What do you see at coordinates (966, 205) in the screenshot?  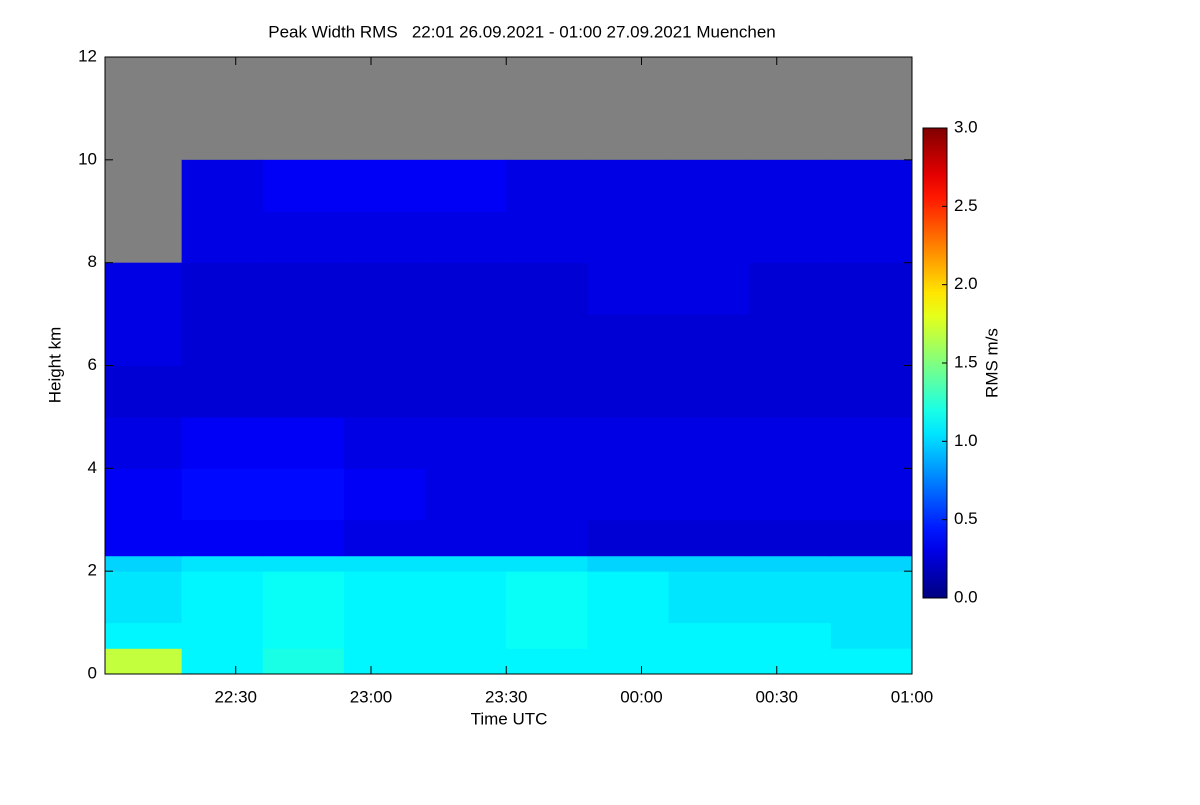 I see `colorbar-tick-label: 2.5` at bounding box center [966, 205].